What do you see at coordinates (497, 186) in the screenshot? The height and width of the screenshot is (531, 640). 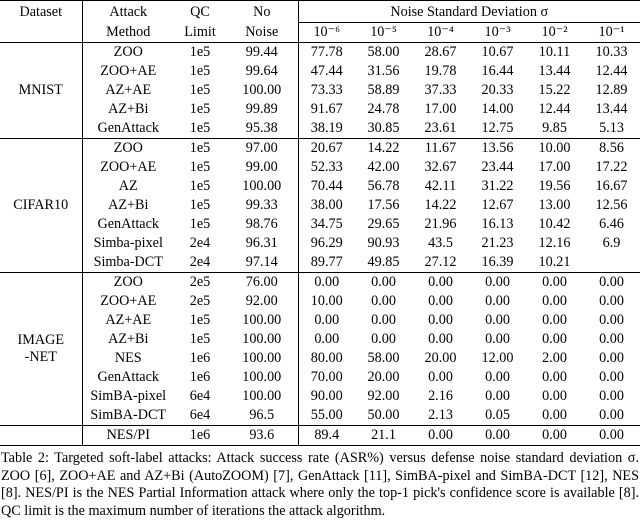 I see `table-cell: 31.22` at bounding box center [497, 186].